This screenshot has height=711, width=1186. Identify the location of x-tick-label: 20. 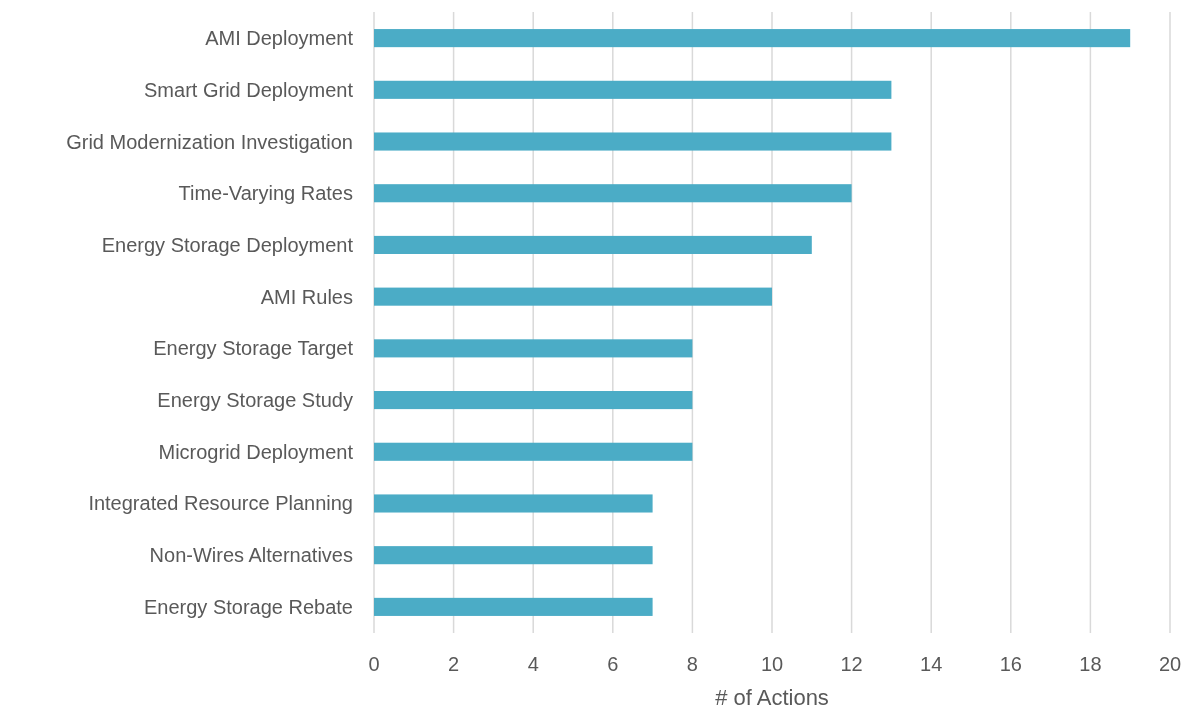
(1170, 664).